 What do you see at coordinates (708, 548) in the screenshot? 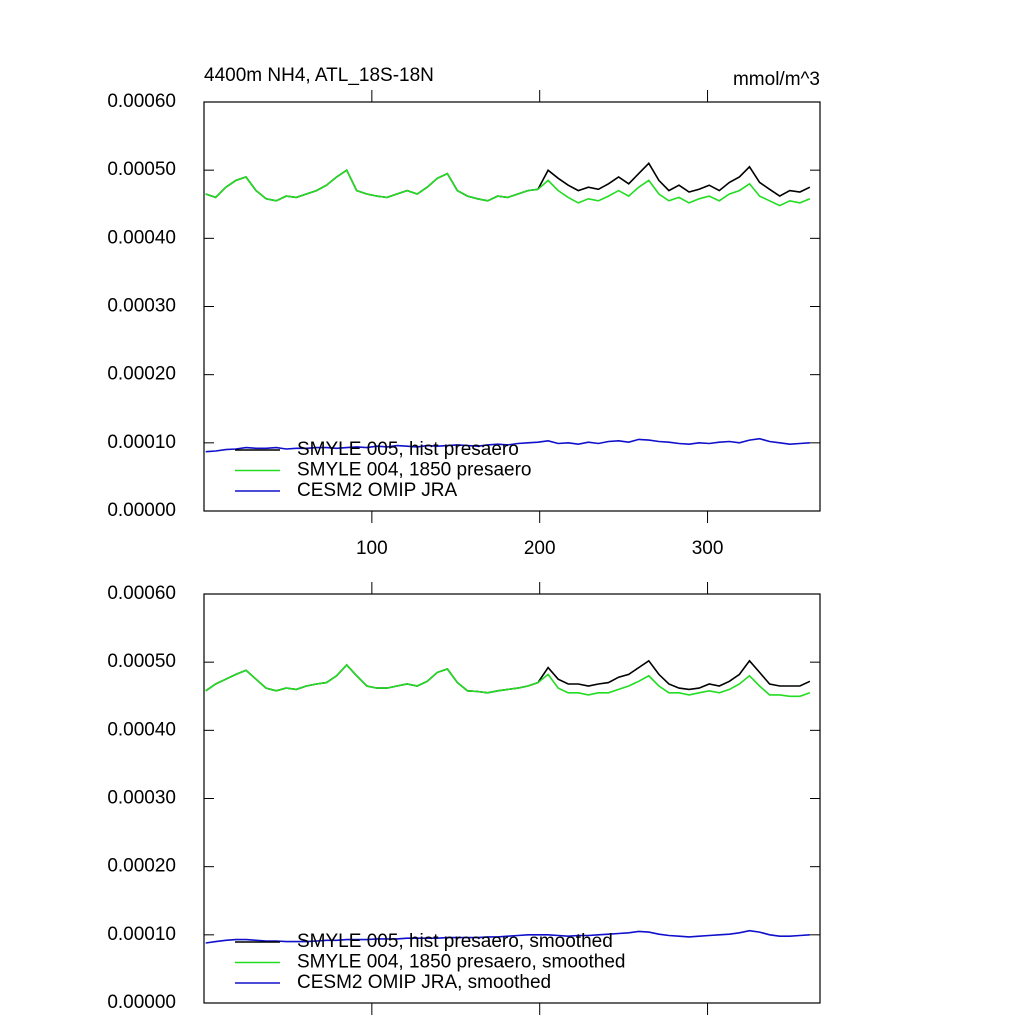
I see `x-tick-label: 300` at bounding box center [708, 548].